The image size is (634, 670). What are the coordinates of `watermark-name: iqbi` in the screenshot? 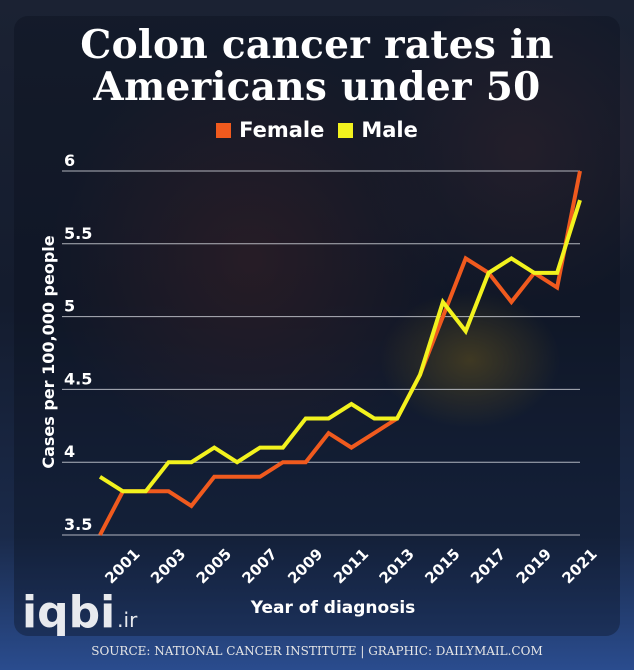 It's located at (69, 612).